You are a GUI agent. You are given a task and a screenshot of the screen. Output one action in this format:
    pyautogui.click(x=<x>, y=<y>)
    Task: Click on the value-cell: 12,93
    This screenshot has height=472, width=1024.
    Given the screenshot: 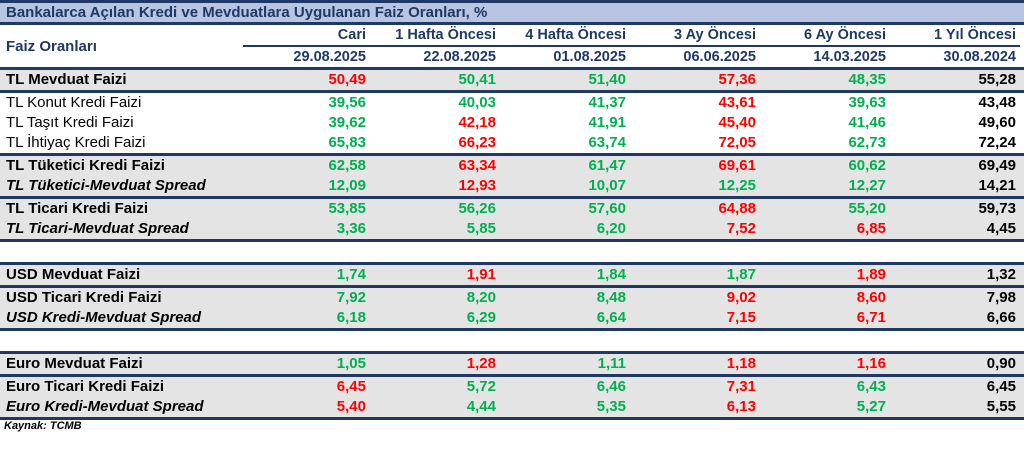 What is the action you would take?
    pyautogui.click(x=477, y=185)
    